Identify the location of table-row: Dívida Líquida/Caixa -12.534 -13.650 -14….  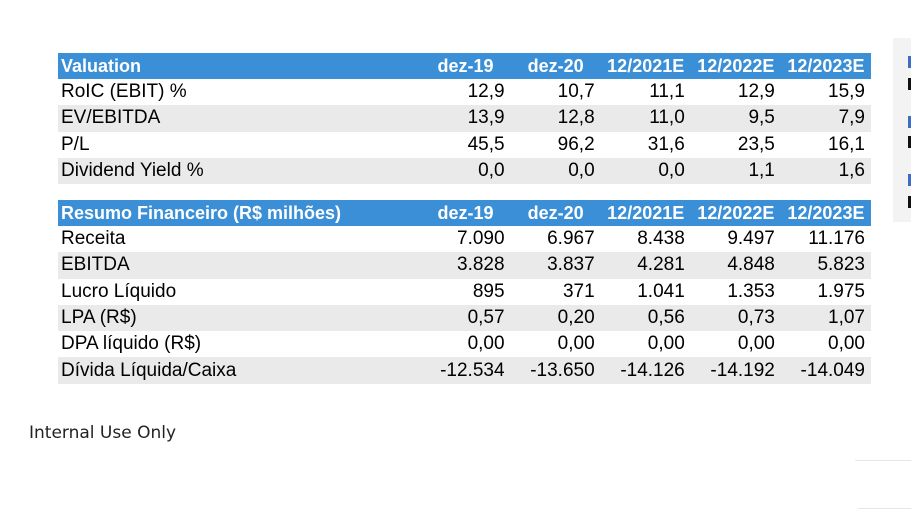
(464, 370).